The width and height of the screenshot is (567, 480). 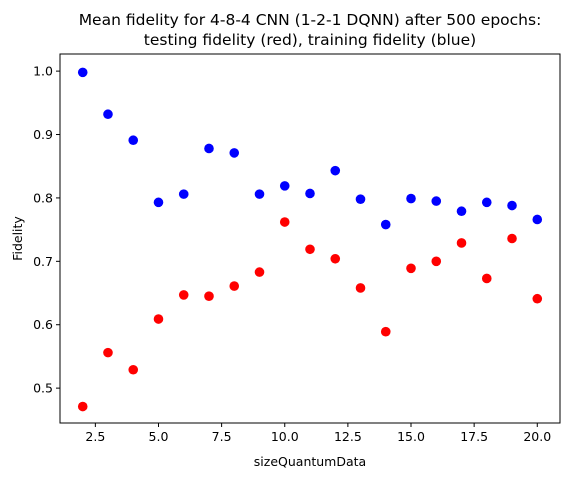 What do you see at coordinates (222, 436) in the screenshot?
I see `x-tick-label: 7.5` at bounding box center [222, 436].